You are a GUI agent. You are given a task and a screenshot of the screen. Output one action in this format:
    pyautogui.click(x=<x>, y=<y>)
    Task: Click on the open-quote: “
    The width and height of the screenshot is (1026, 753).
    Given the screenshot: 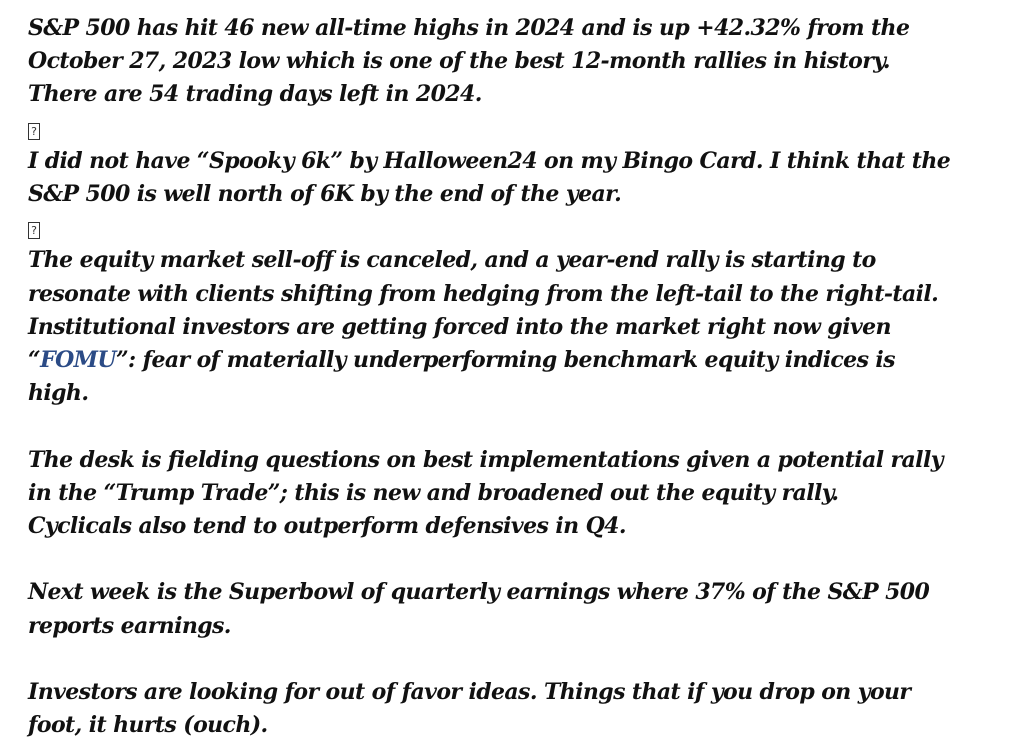 What is the action you would take?
    pyautogui.click(x=34, y=360)
    